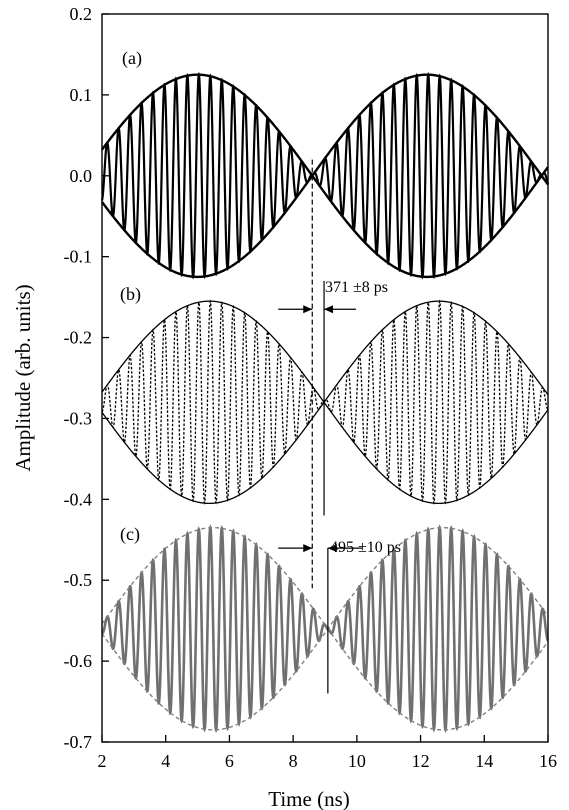 Image resolution: width=569 pixels, height=810 pixels. Describe the element at coordinates (363, 417) in the screenshot. I see `annotations: 371 ±8 ps 495 ±10 ps` at that location.